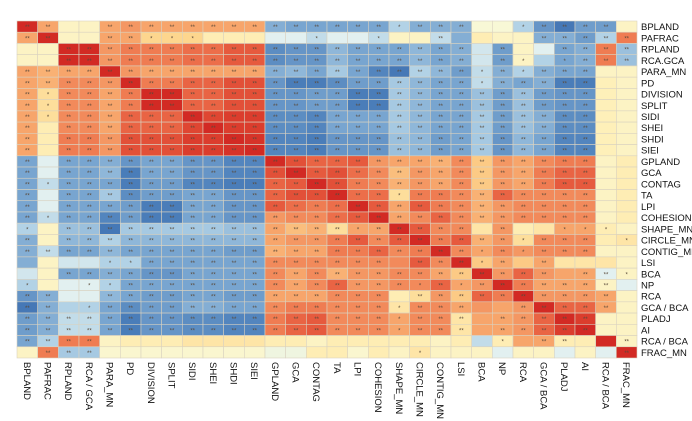 This screenshot has width=692, height=421. Describe the element at coordinates (315, 382) in the screenshot. I see `column-label: CONTAG` at that location.